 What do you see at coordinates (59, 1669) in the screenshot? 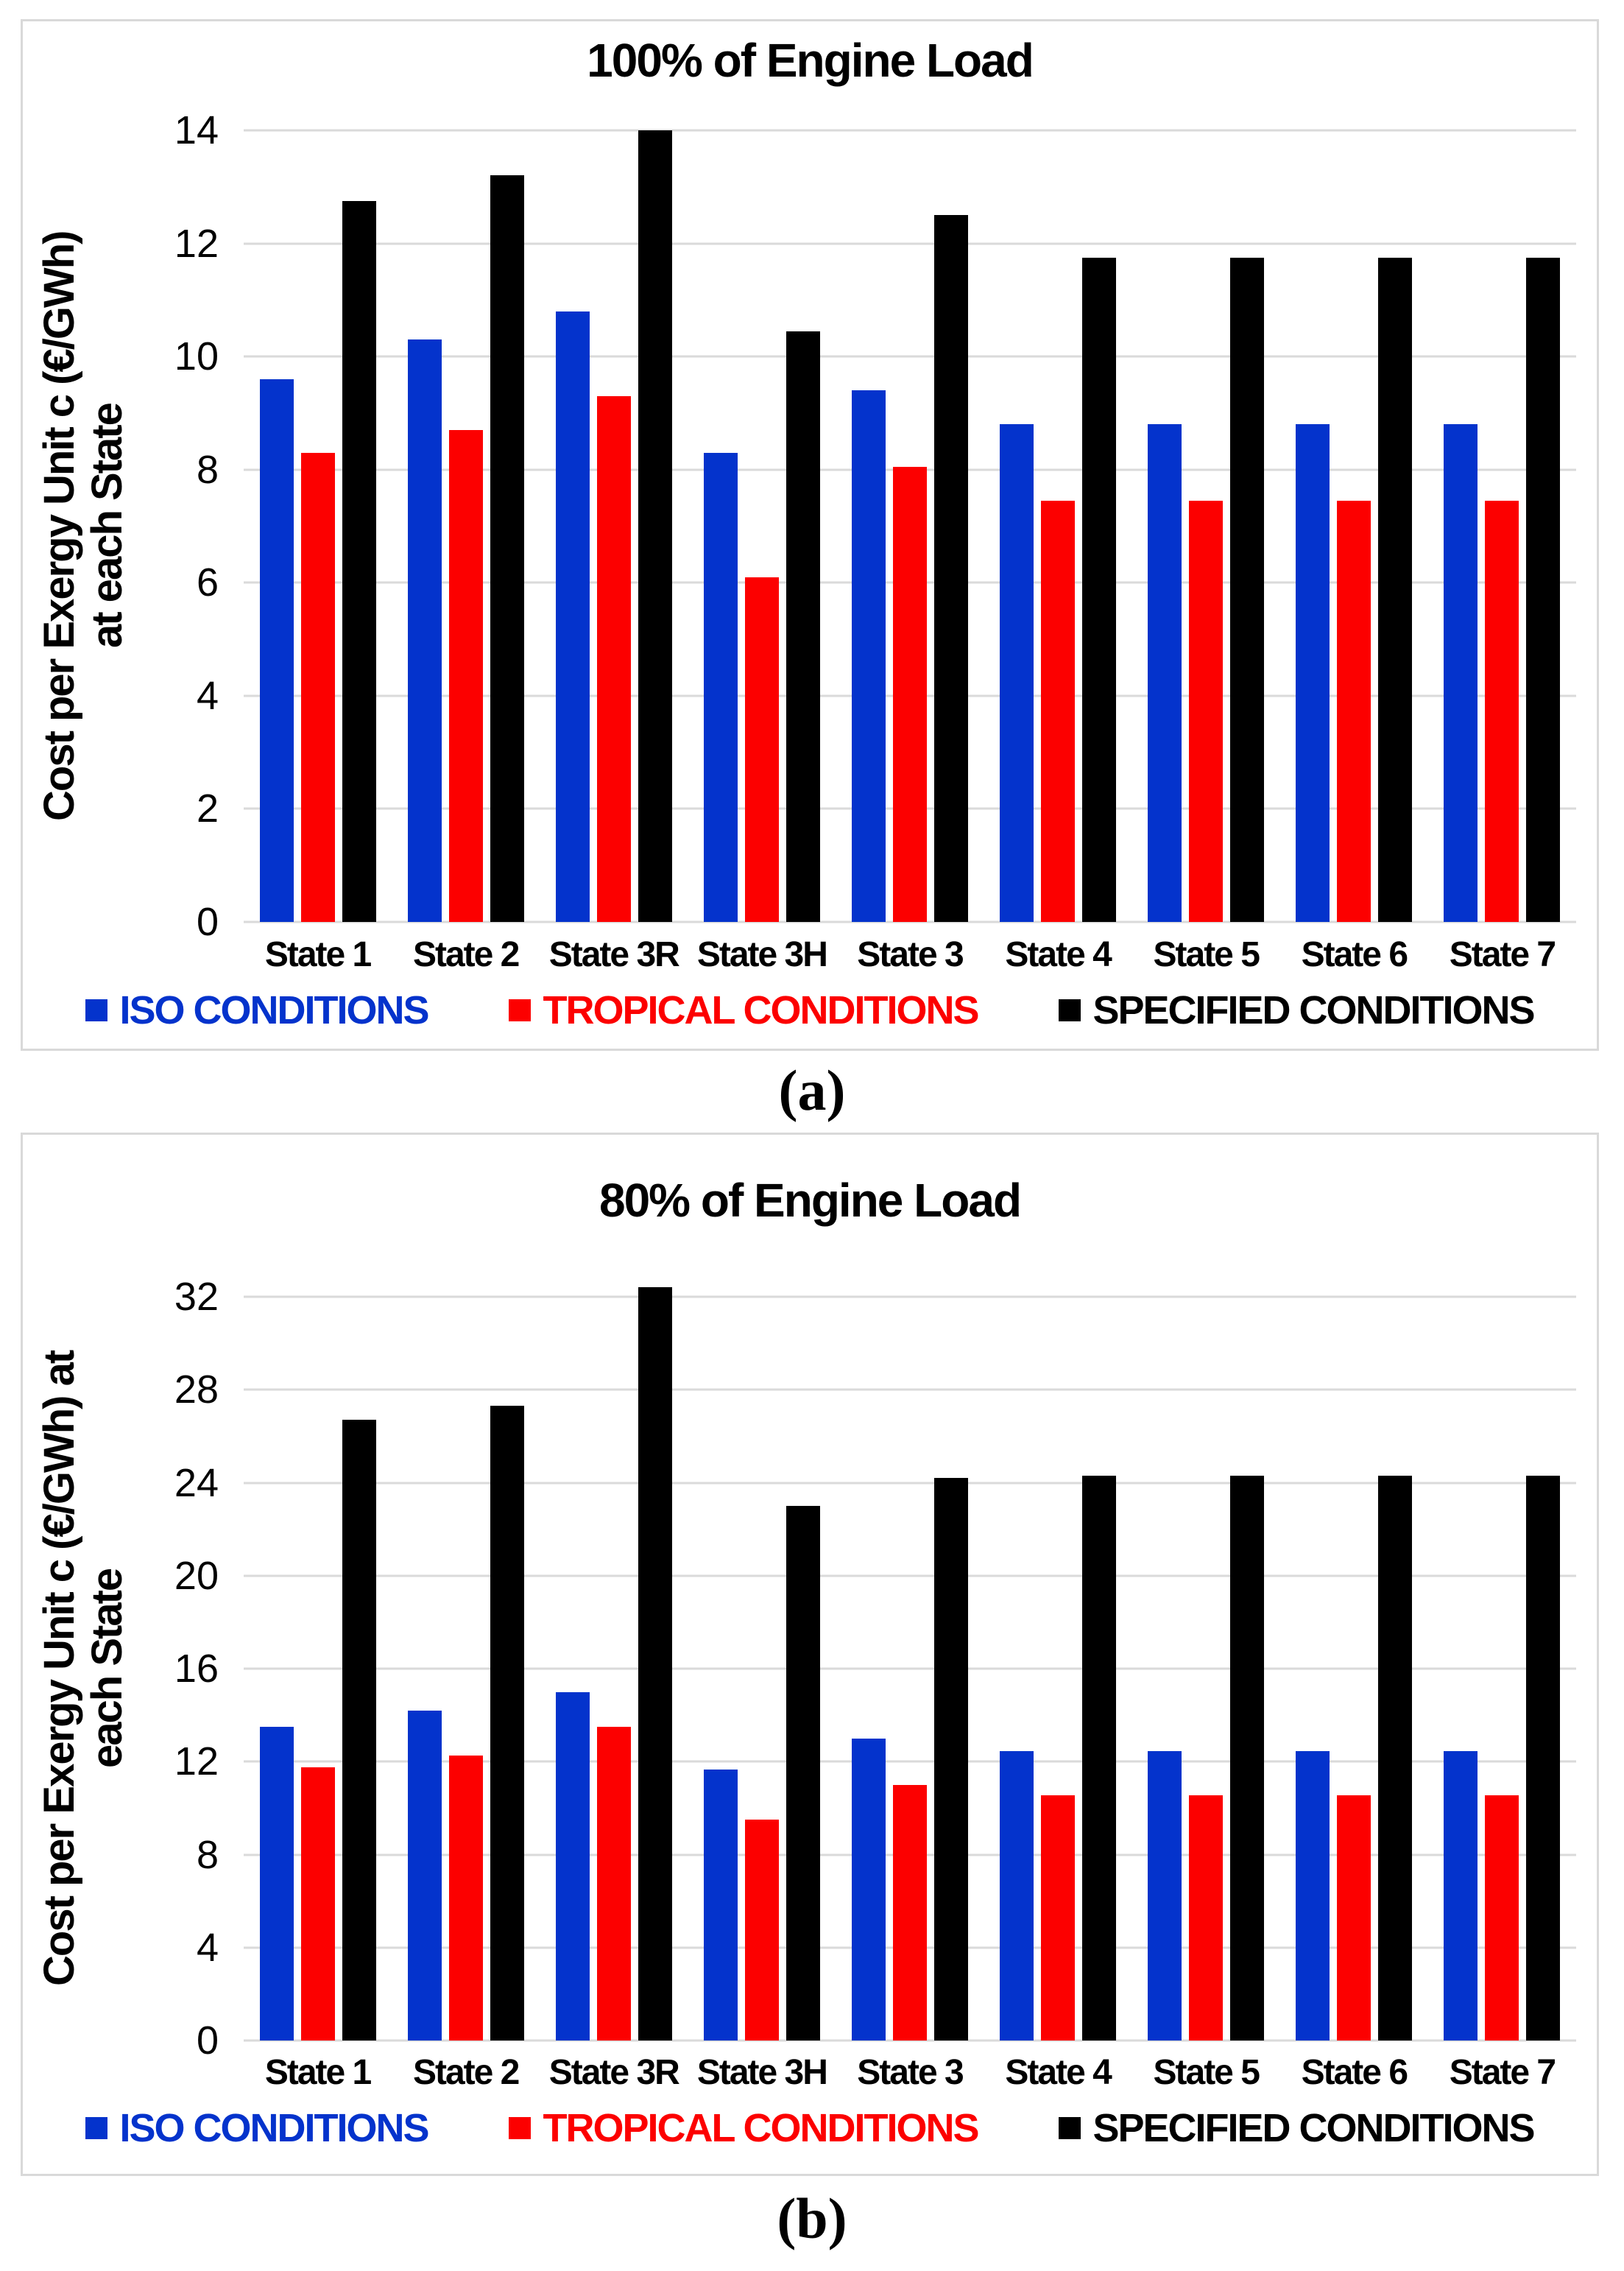
I see `y-axis-title-line1: Cost per Exergy Unit c (€/GWh) at` at bounding box center [59, 1669].